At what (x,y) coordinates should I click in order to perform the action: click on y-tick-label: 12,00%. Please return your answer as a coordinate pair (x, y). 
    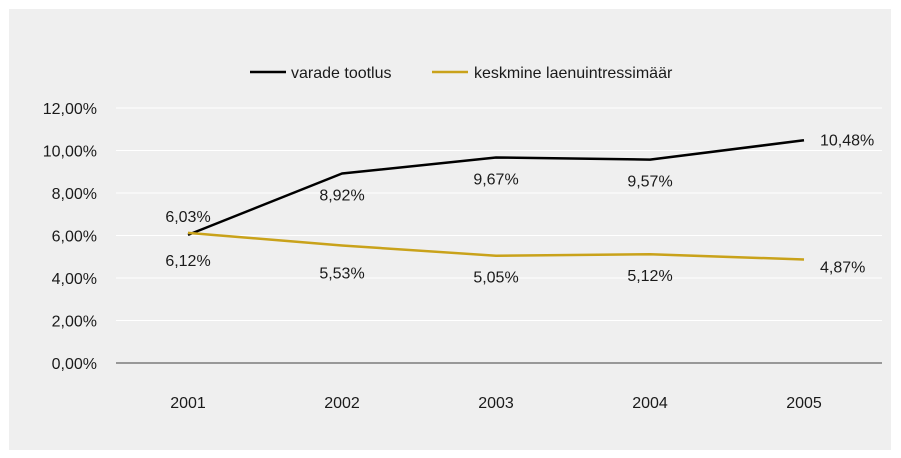
    Looking at the image, I should click on (70, 109).